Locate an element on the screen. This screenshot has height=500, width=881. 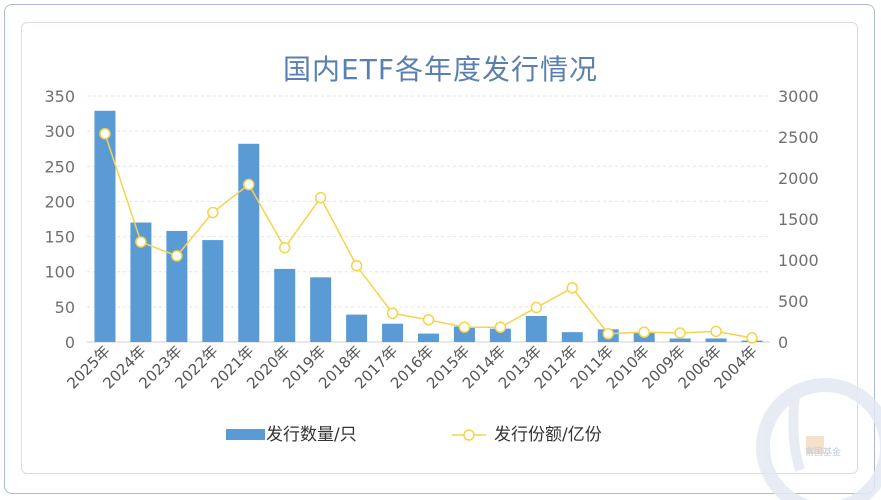
right-axis-tick-label: 1500 is located at coordinates (798, 219).